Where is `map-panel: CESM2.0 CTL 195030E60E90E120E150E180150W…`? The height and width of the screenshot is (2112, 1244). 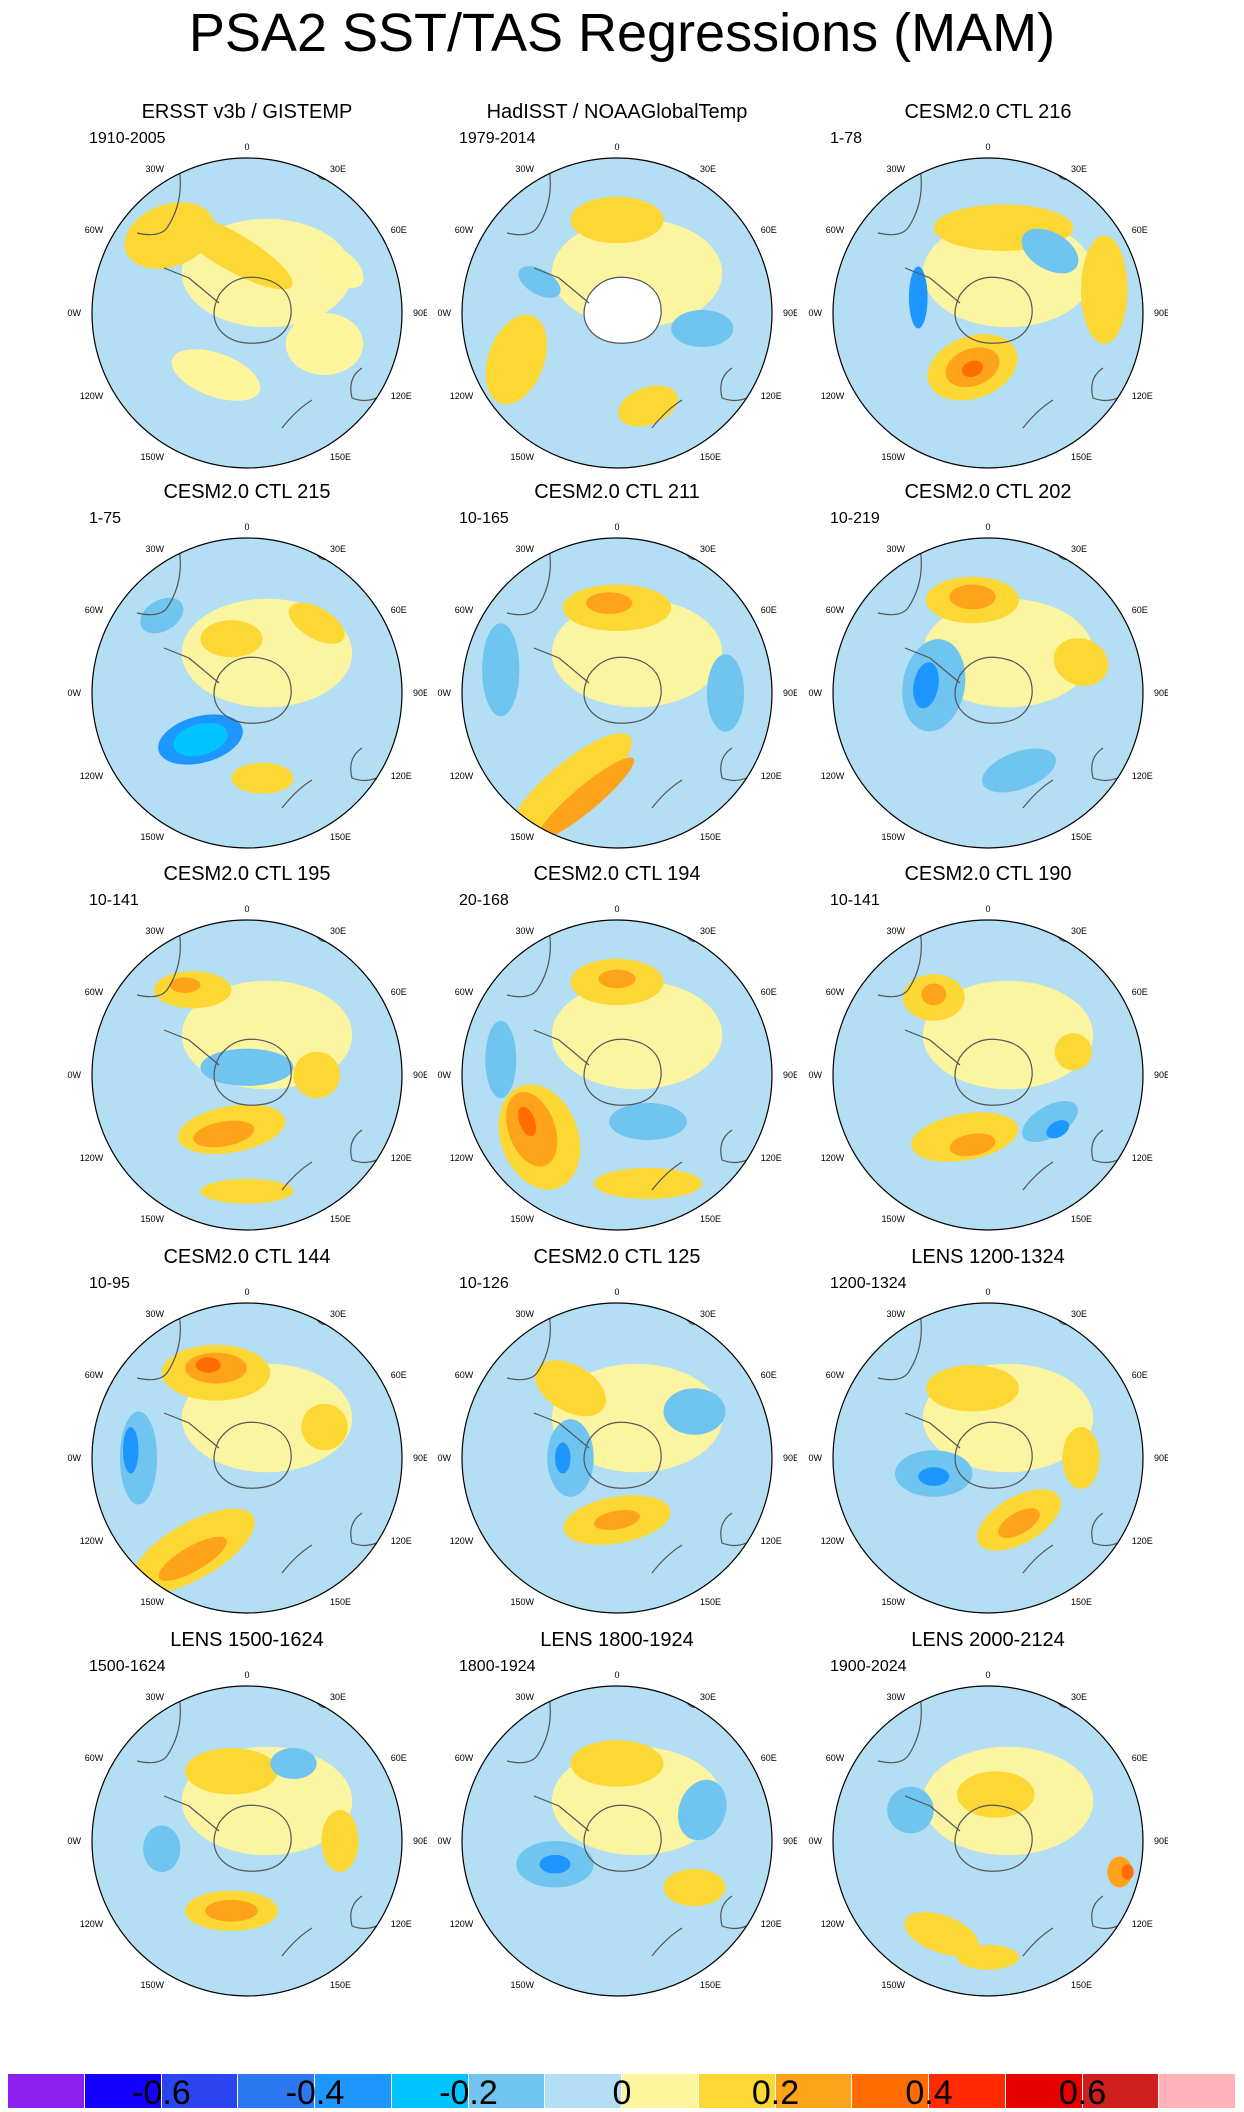 map-panel: CESM2.0 CTL 195030E60E90E120E150E180150W… is located at coordinates (247, 1049).